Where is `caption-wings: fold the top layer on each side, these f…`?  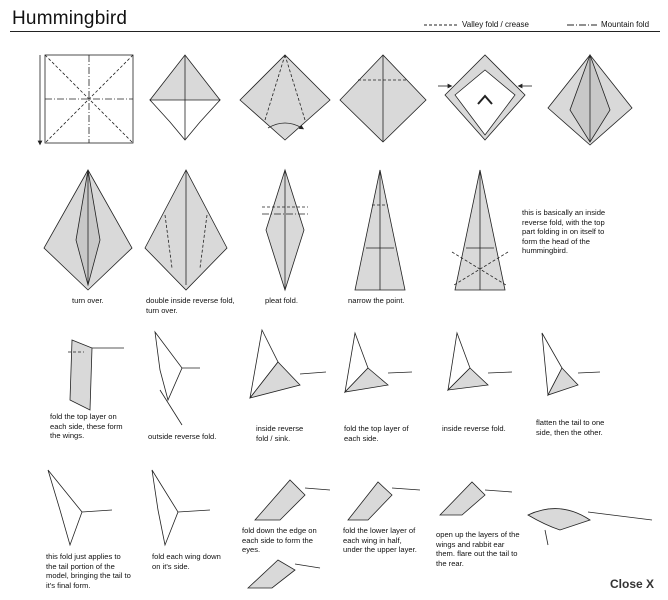 caption-wings: fold the top layer on each side, these f… is located at coordinates (86, 426).